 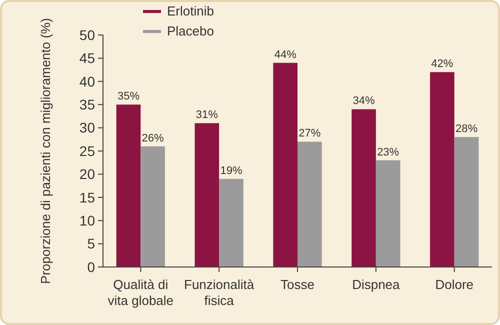 What do you see at coordinates (87, 150) in the screenshot?
I see `y-tick-label: 25` at bounding box center [87, 150].